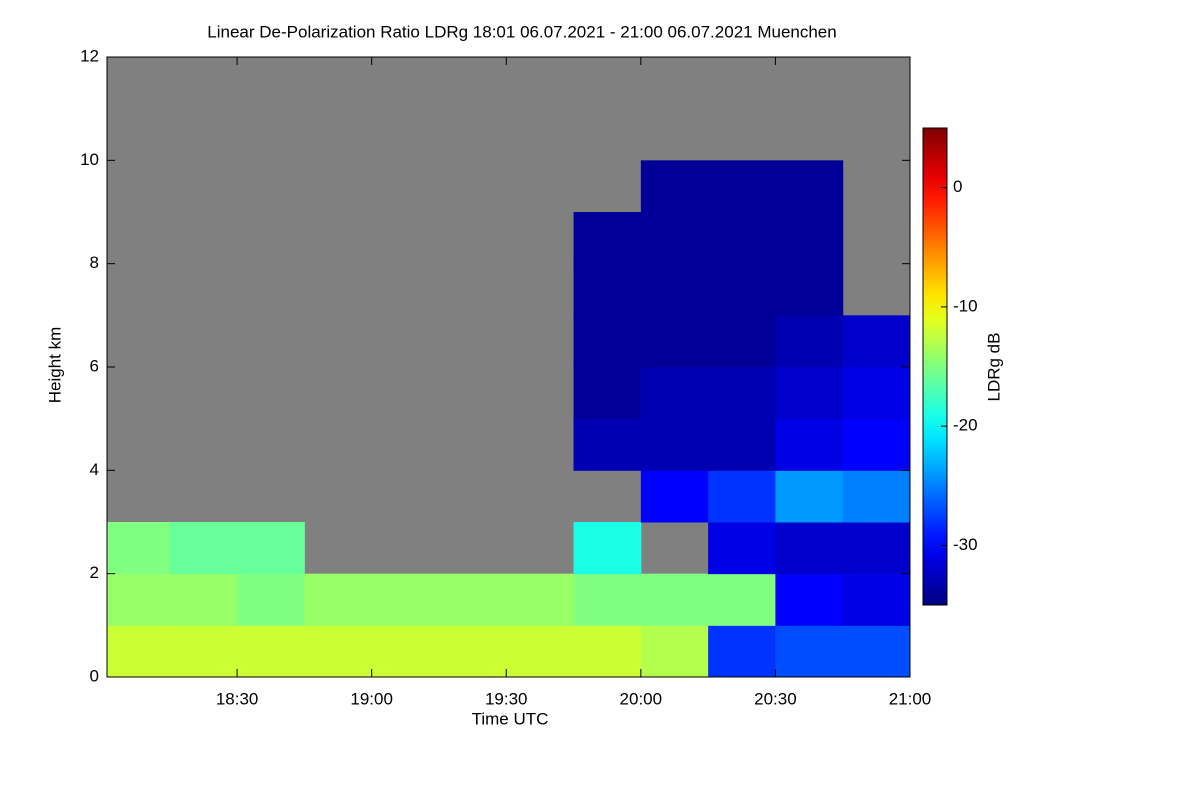 This screenshot has width=1200, height=800. I want to click on y-tick-label: 2, so click(94, 572).